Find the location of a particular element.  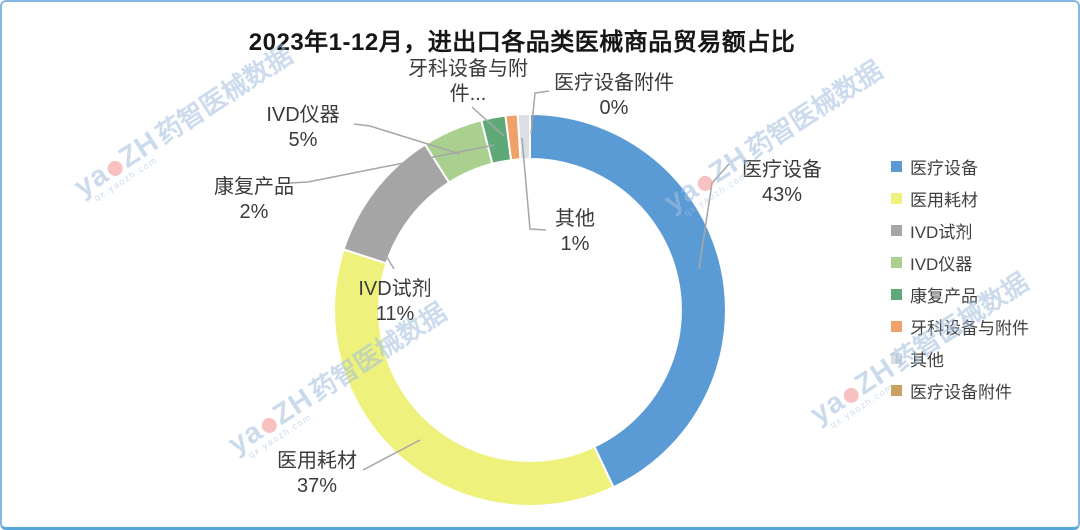

data-label-ivd-reagent: IVD试剂 11% is located at coordinates (394, 302).